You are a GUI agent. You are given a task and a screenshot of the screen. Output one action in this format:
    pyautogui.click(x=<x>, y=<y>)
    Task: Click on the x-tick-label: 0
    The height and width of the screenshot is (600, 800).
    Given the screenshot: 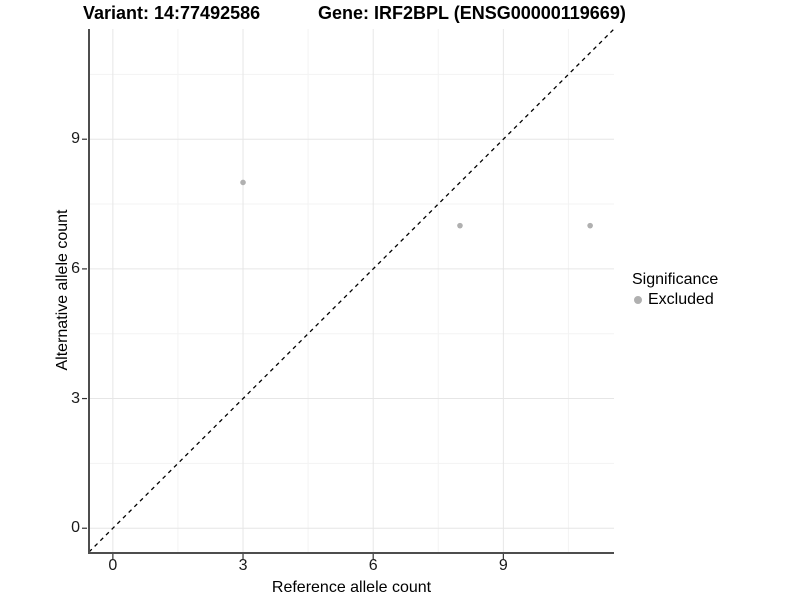 What is the action you would take?
    pyautogui.click(x=113, y=565)
    